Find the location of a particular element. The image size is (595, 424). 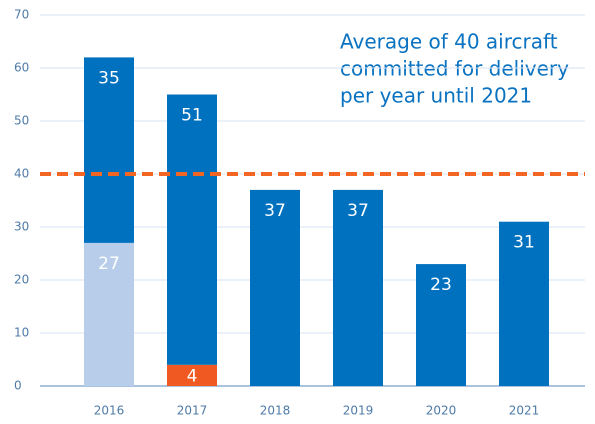

y-tick-label: 70 is located at coordinates (21, 15).